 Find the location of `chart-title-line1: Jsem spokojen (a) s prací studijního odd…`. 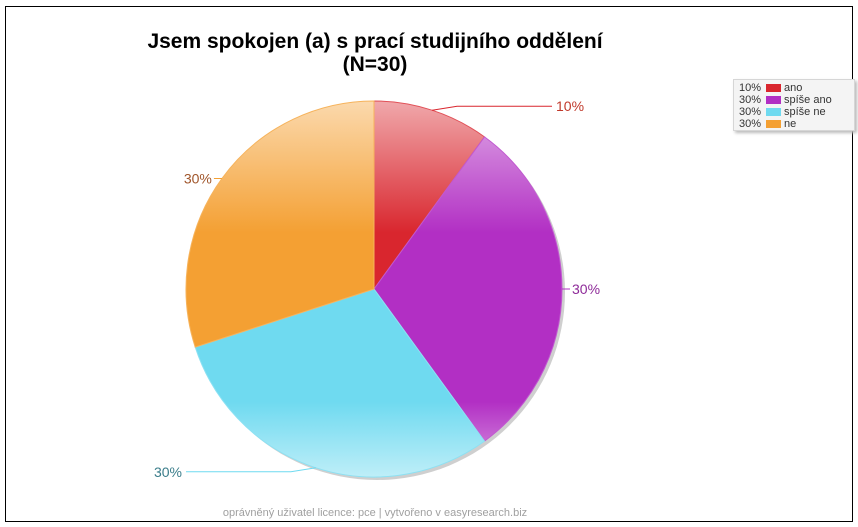

chart-title-line1: Jsem spokojen (a) s prací studijního odd… is located at coordinates (375, 41).